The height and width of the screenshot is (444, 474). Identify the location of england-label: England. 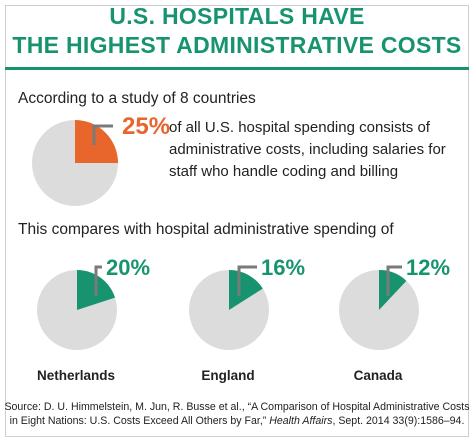
(228, 375).